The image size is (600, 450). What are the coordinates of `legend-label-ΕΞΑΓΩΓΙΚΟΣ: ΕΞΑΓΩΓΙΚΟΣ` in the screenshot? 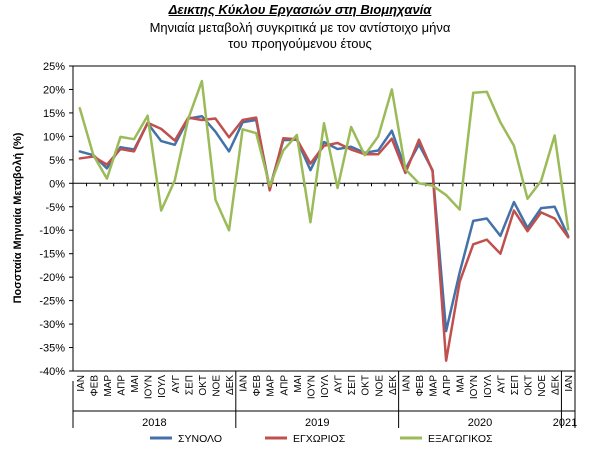 It's located at (460, 439).